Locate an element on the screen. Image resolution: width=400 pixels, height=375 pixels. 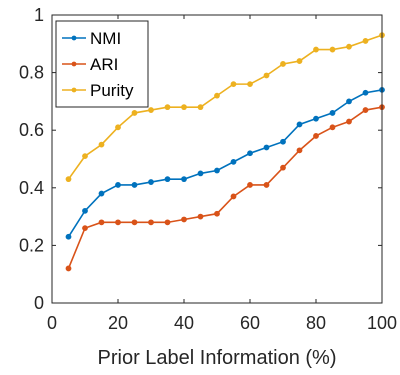
x-tick-label: 20 is located at coordinates (118, 323).